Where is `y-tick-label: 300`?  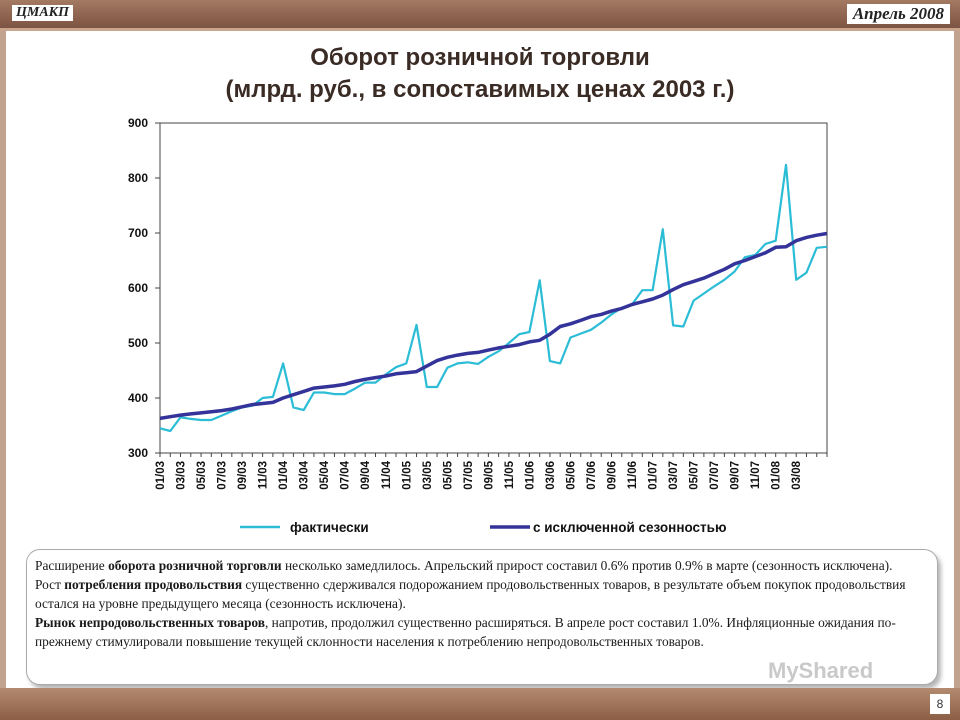 y-tick-label: 300 is located at coordinates (138, 453).